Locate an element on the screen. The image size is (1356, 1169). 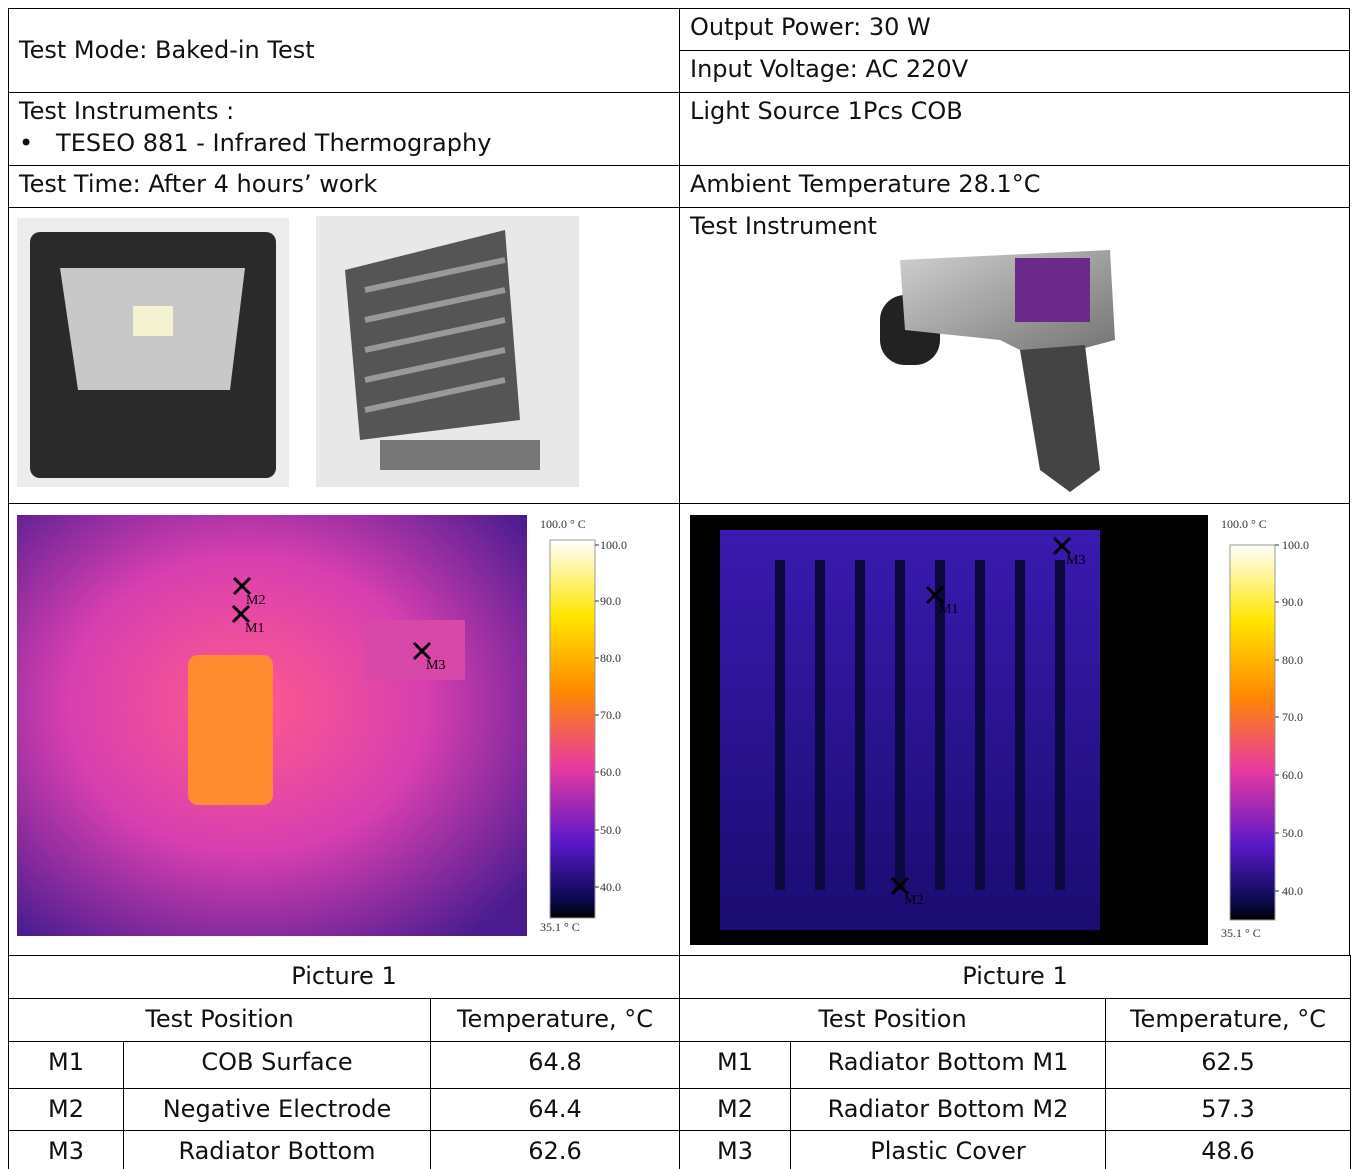
cell: 48.6 is located at coordinates (1228, 1149).